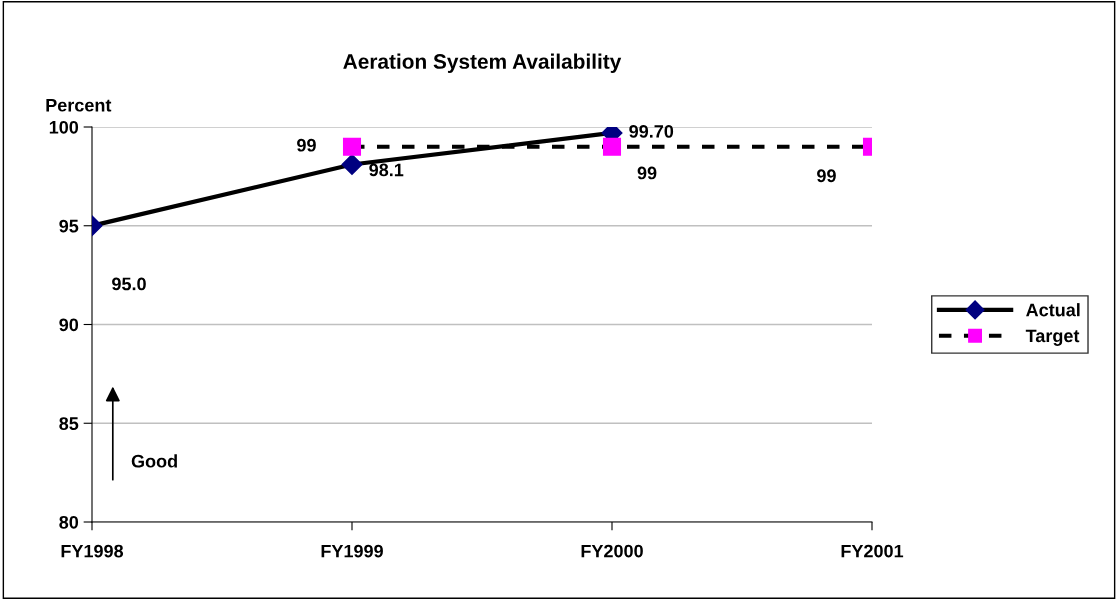 This screenshot has width=1118, height=600. Describe the element at coordinates (386, 170) in the screenshot. I see `data-label: 98.1` at that location.